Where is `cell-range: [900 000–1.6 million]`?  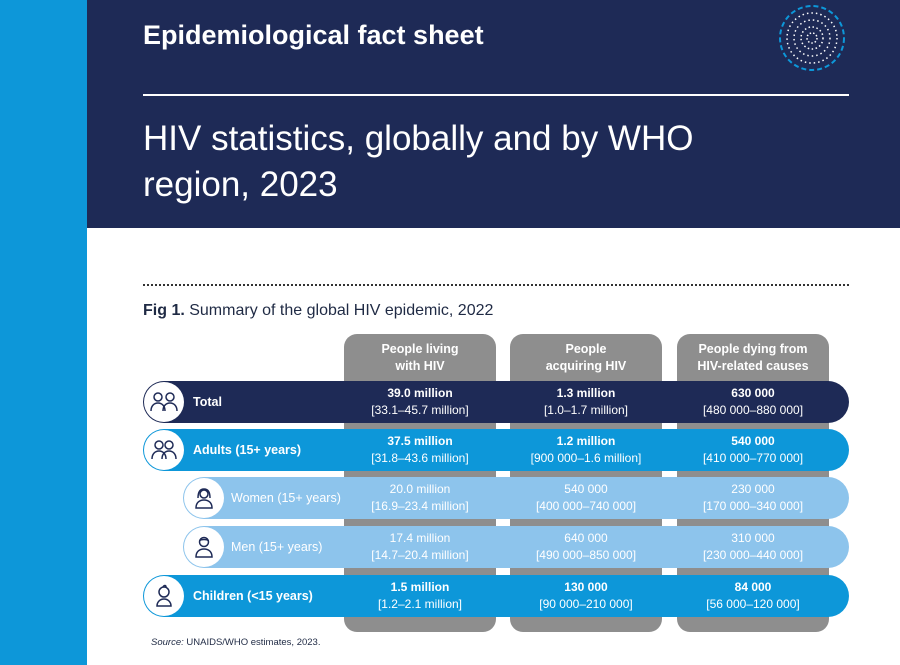
cell-range: [900 000–1.6 million] is located at coordinates (586, 458).